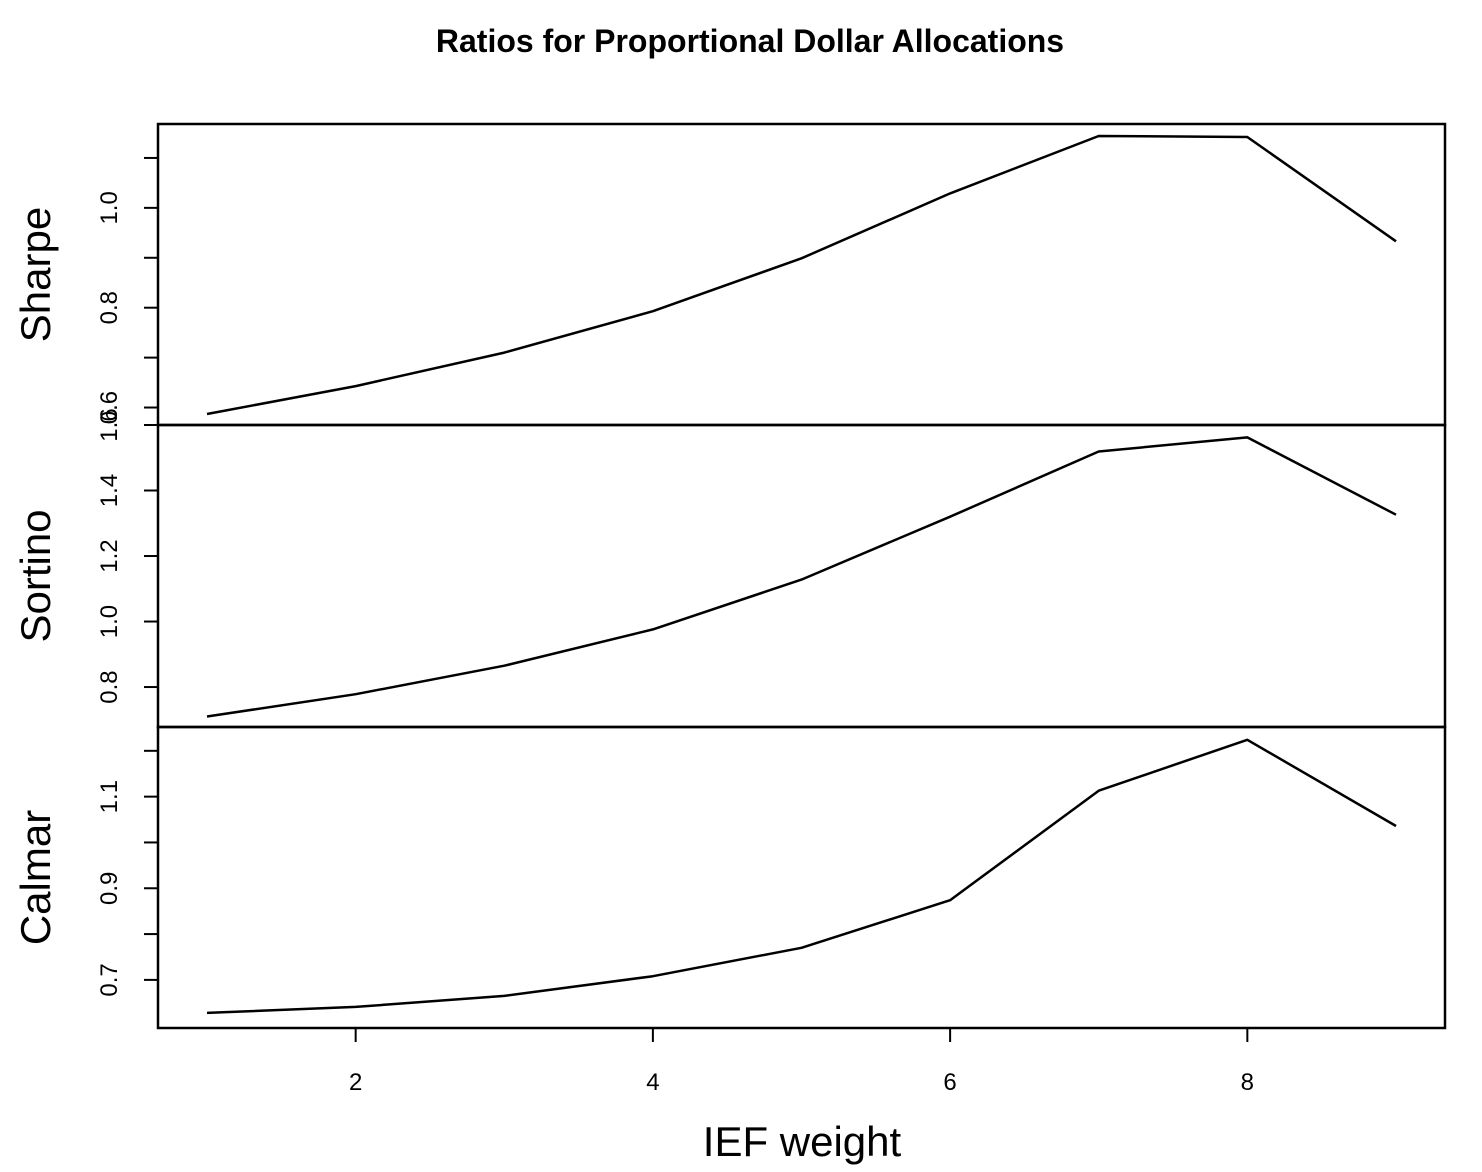 This screenshot has width=1482, height=1172. I want to click on panel-calmar-y-tick-label: 1.1, so click(109, 796).